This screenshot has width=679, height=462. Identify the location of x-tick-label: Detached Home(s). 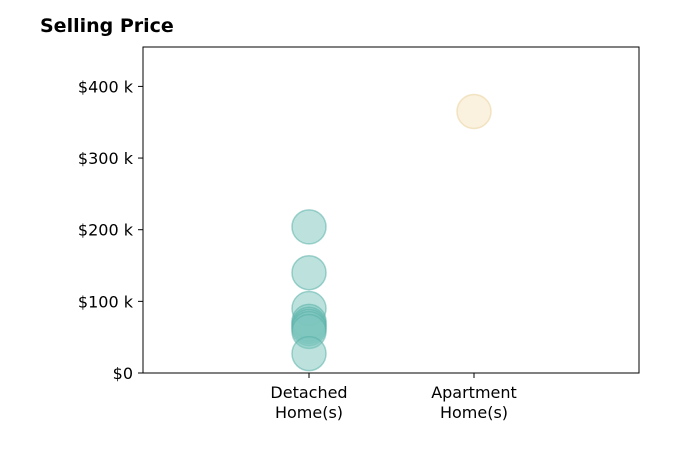
(308, 402).